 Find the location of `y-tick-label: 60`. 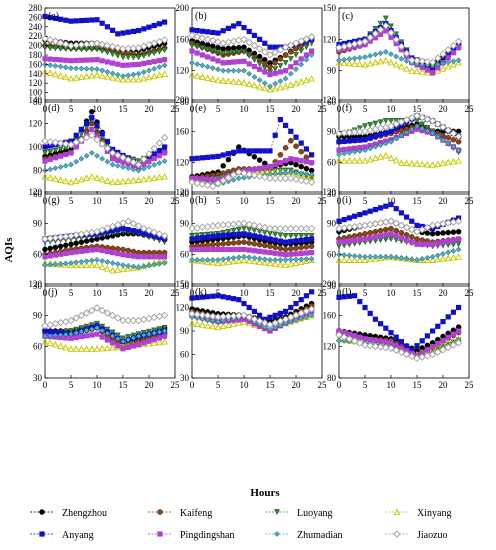

y-tick-label: 60 is located at coordinates (38, 194).